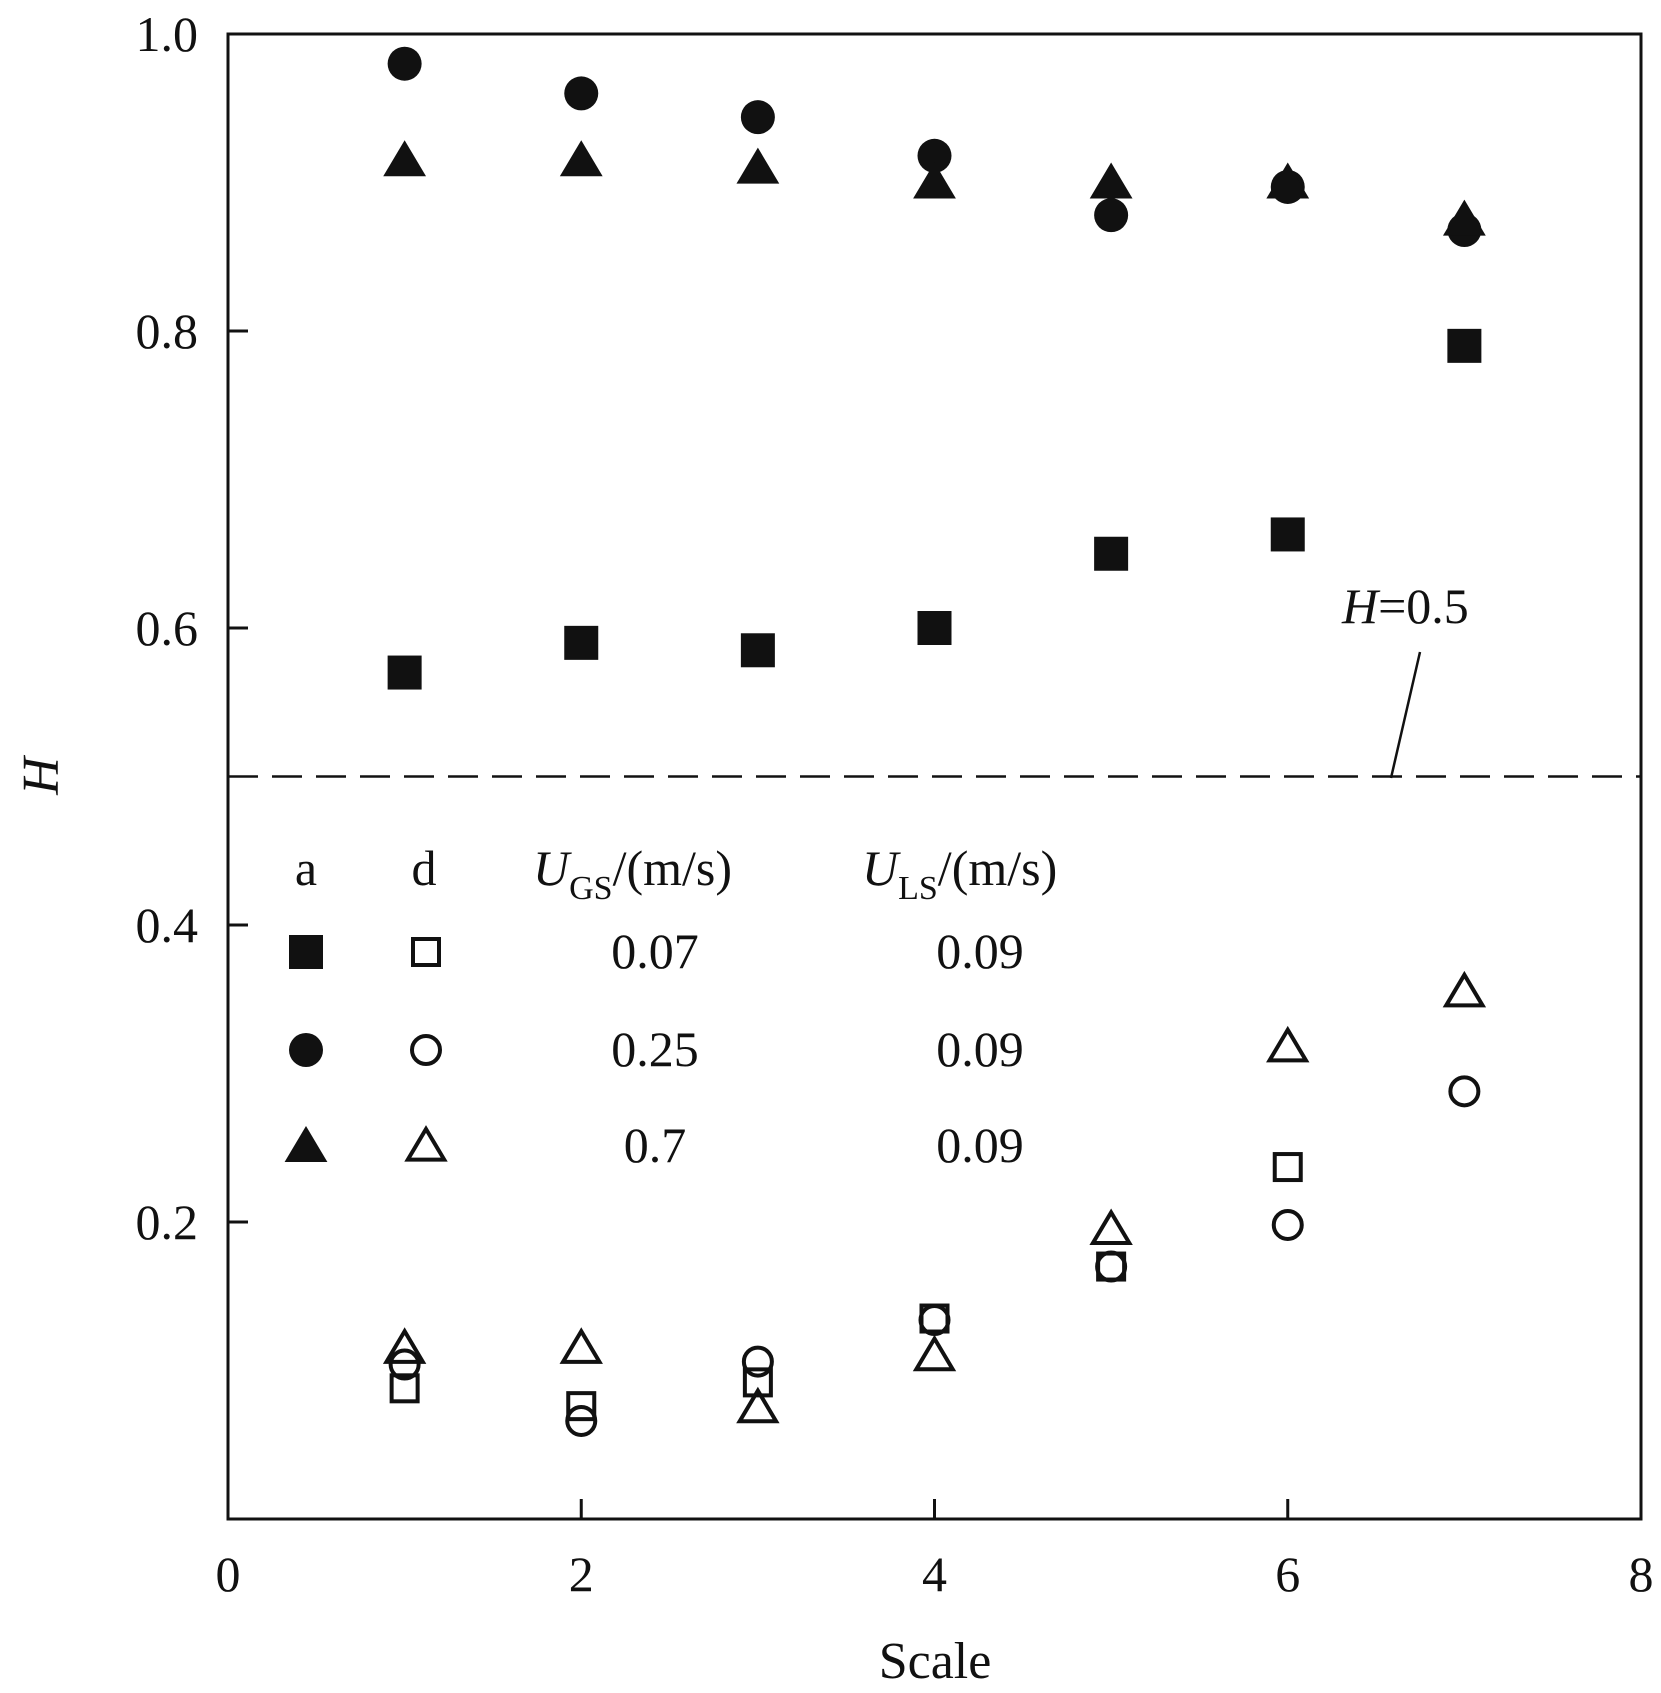  What do you see at coordinates (167, 1222) in the screenshot?
I see `y-tick-label: 0.2` at bounding box center [167, 1222].